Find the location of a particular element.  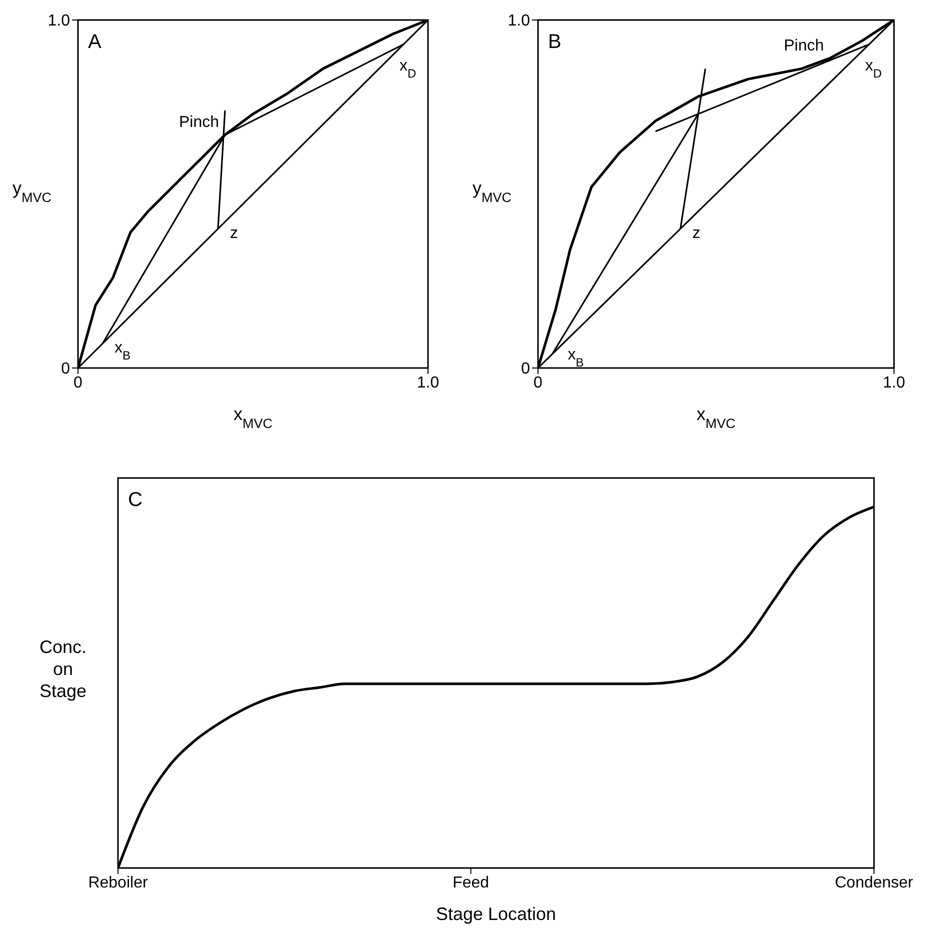

annotation: C is located at coordinates (135, 500).